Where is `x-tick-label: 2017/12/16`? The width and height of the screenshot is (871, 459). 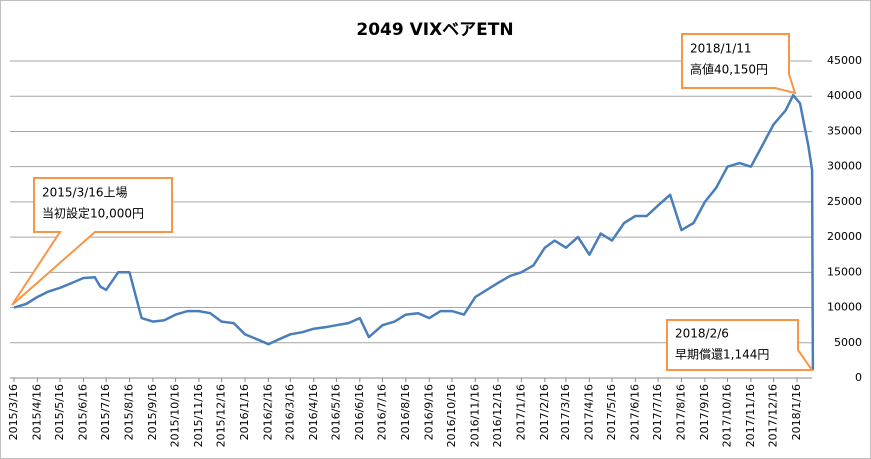
x-tick-label: 2017/12/16 is located at coordinates (773, 415).